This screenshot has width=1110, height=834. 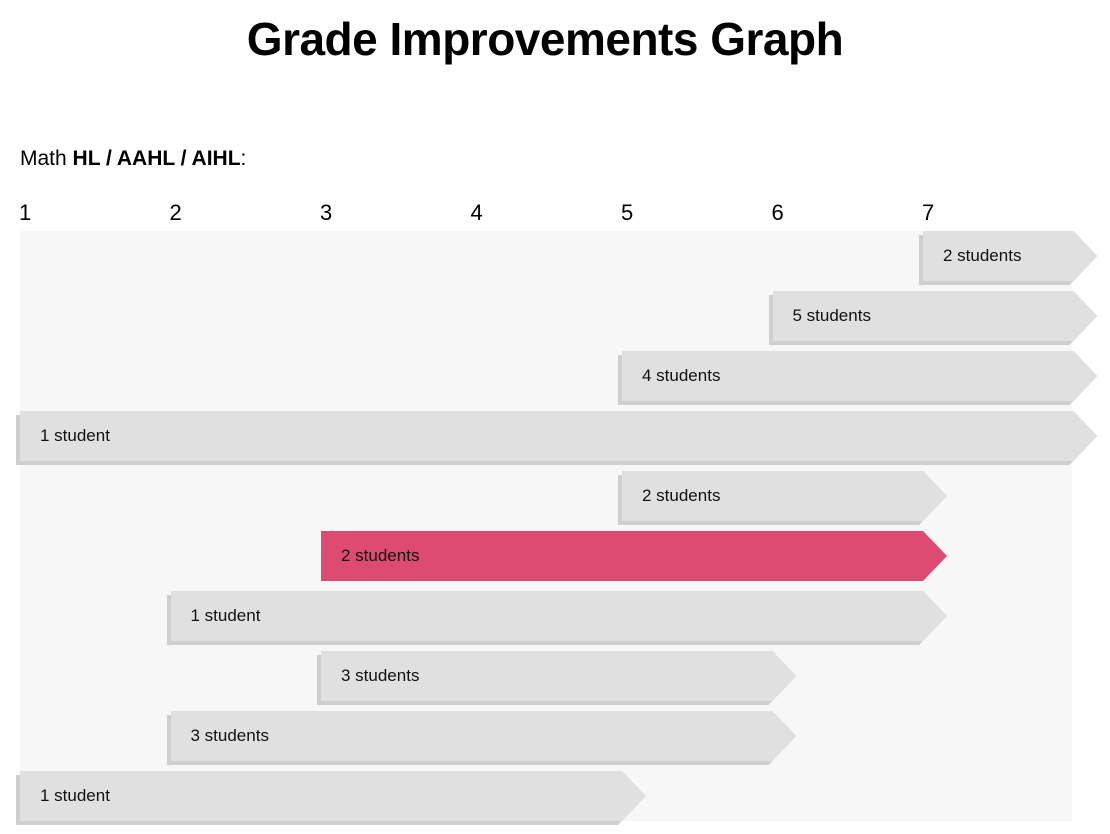 I want to click on subject-prefix: Math, so click(x=43, y=158).